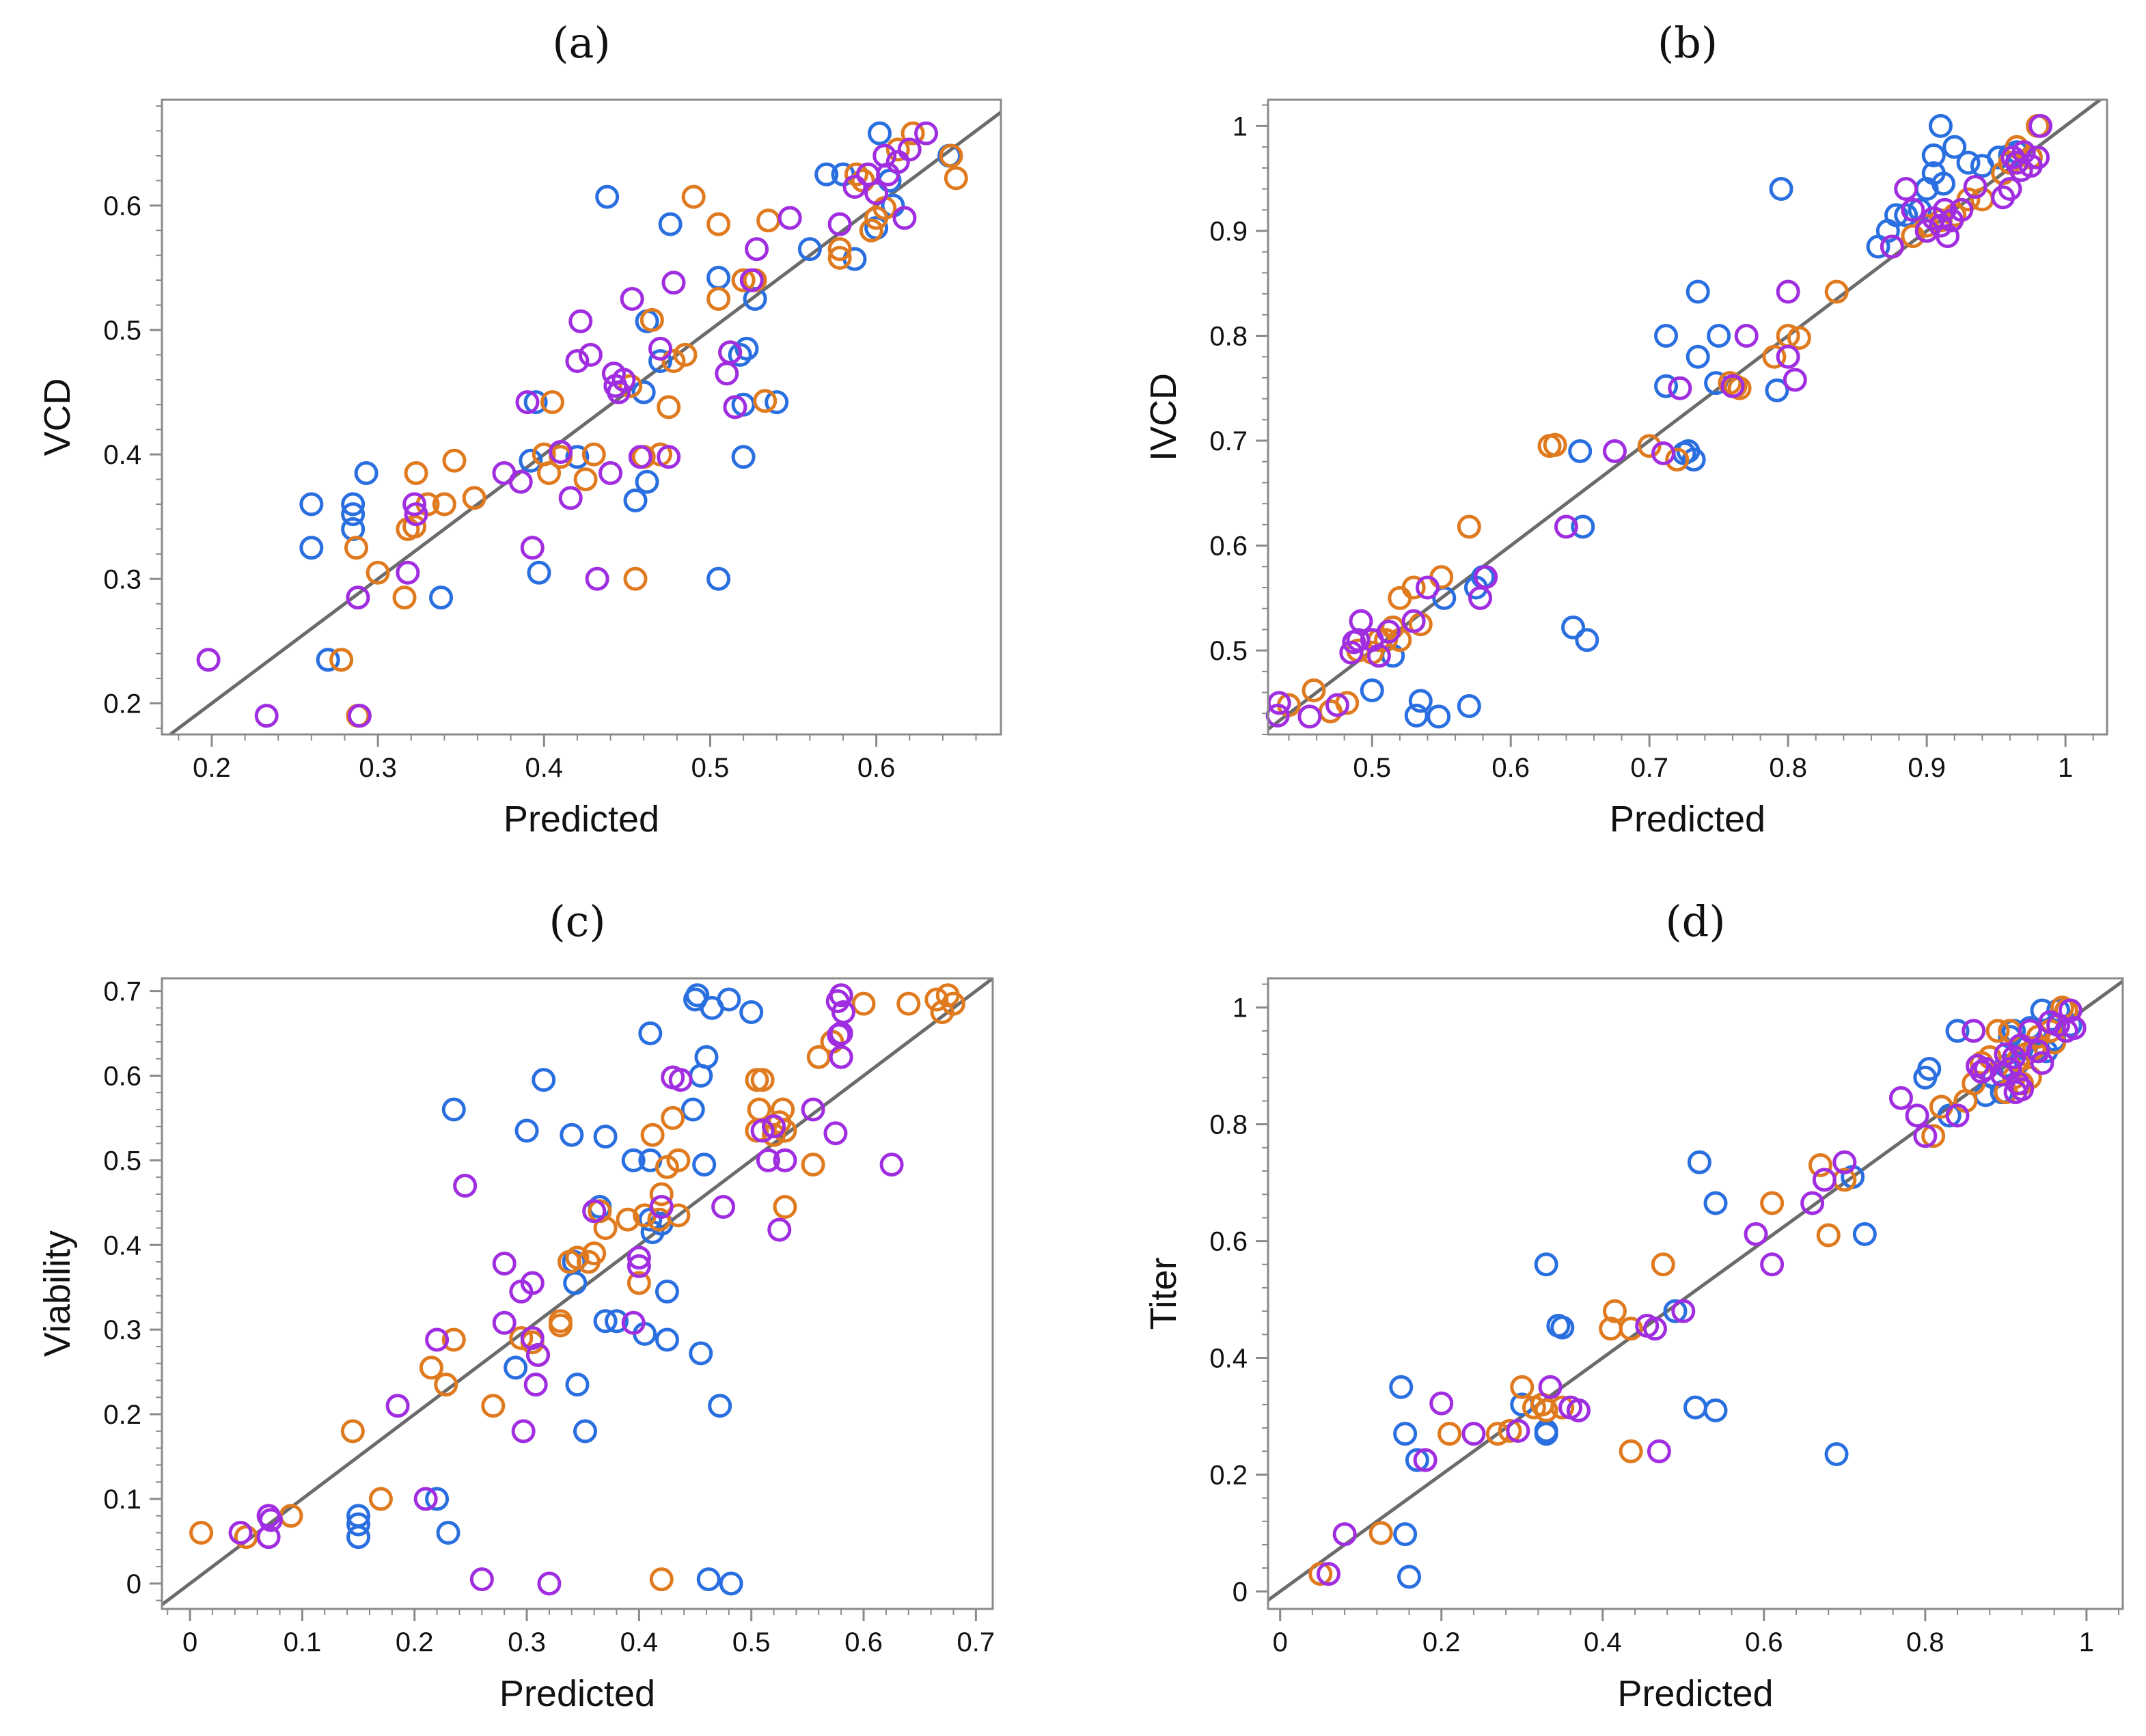 The width and height of the screenshot is (2146, 1736). What do you see at coordinates (527, 1642) in the screenshot?
I see `x-tick-label: 0.3` at bounding box center [527, 1642].